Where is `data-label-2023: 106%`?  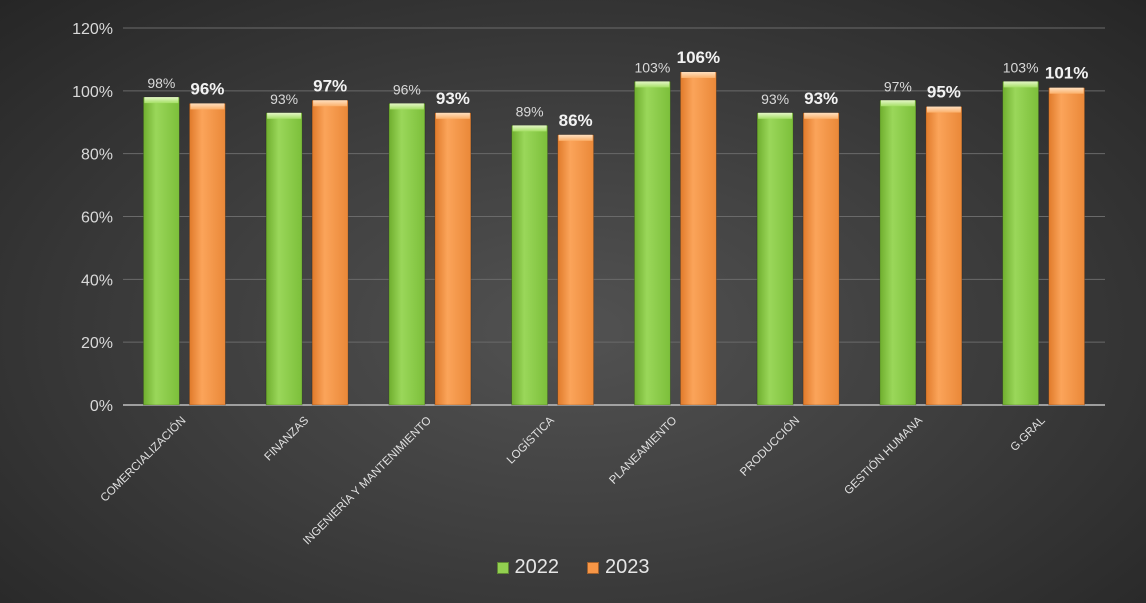
data-label-2023: 106% is located at coordinates (698, 57).